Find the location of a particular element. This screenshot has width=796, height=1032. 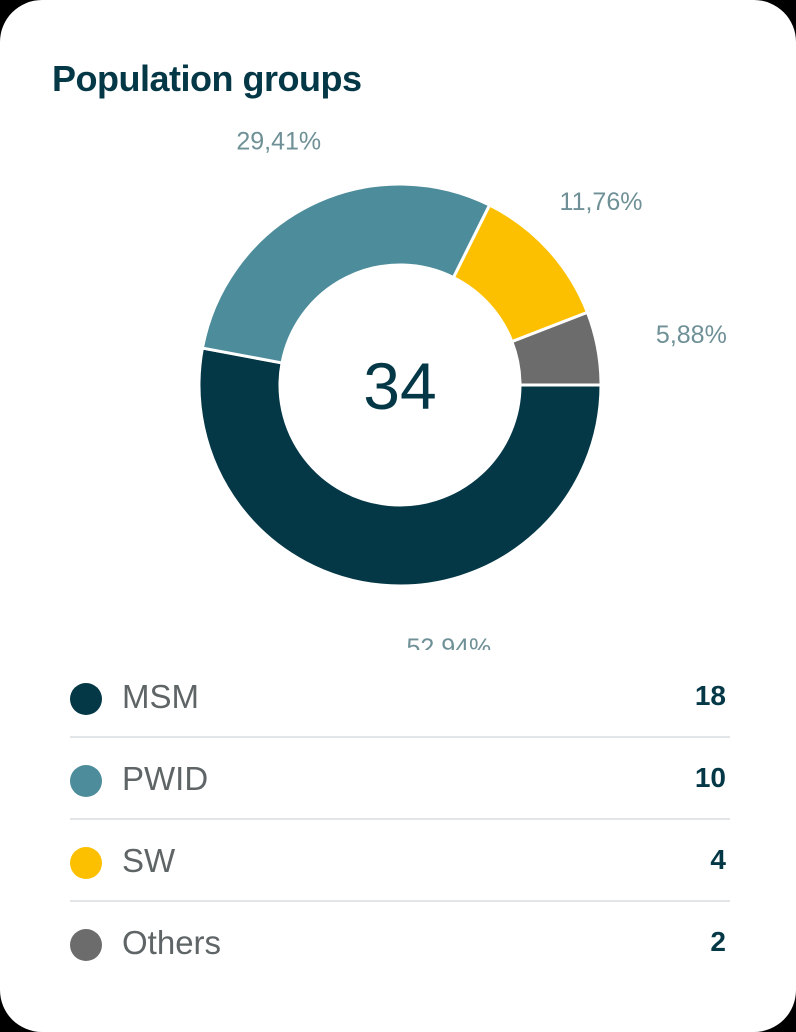

legend-dot-pwid is located at coordinates (86, 781).